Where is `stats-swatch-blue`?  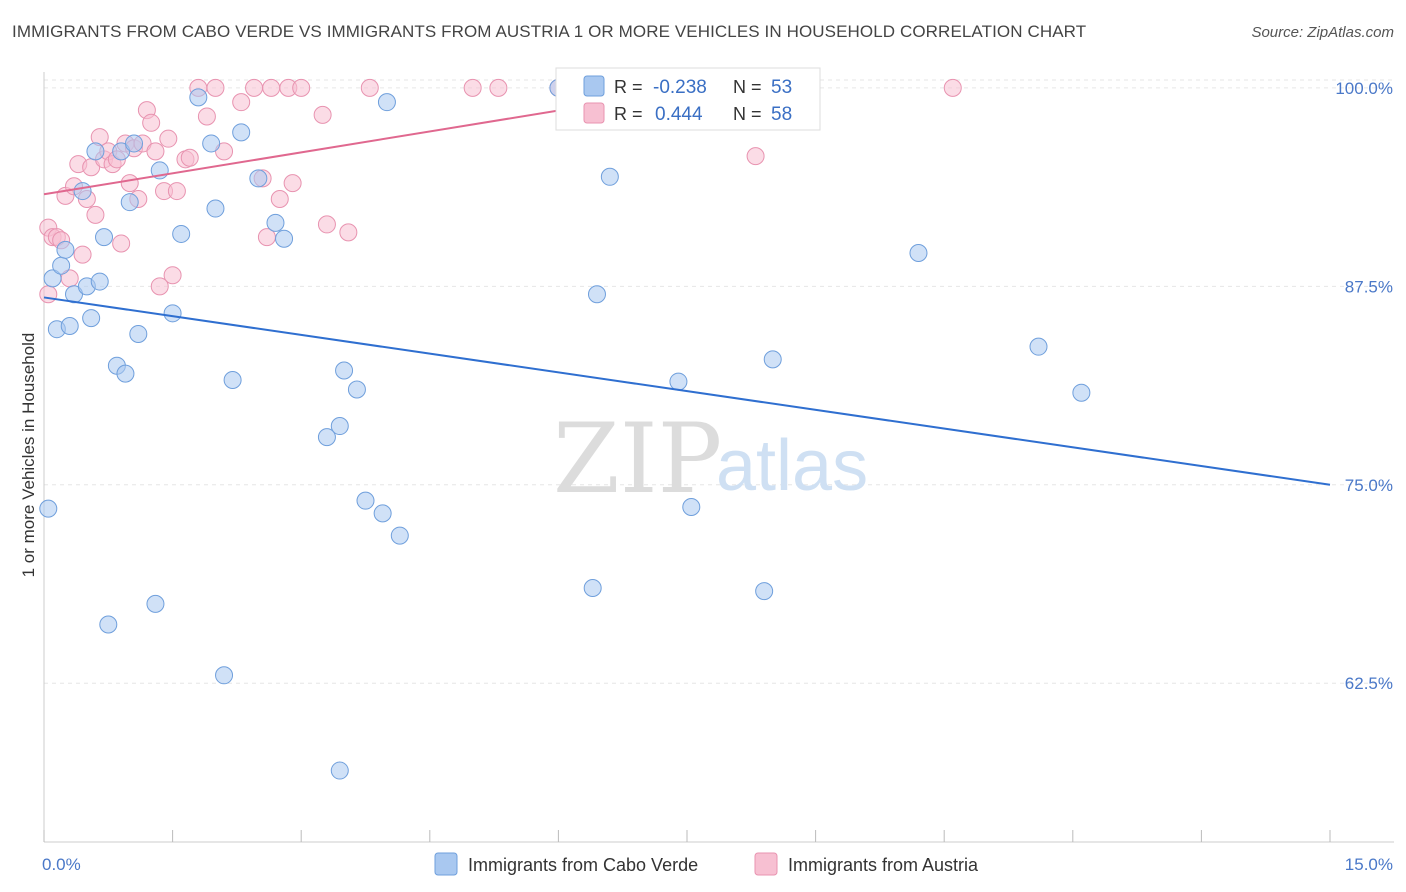 stats-swatch-blue is located at coordinates (594, 86).